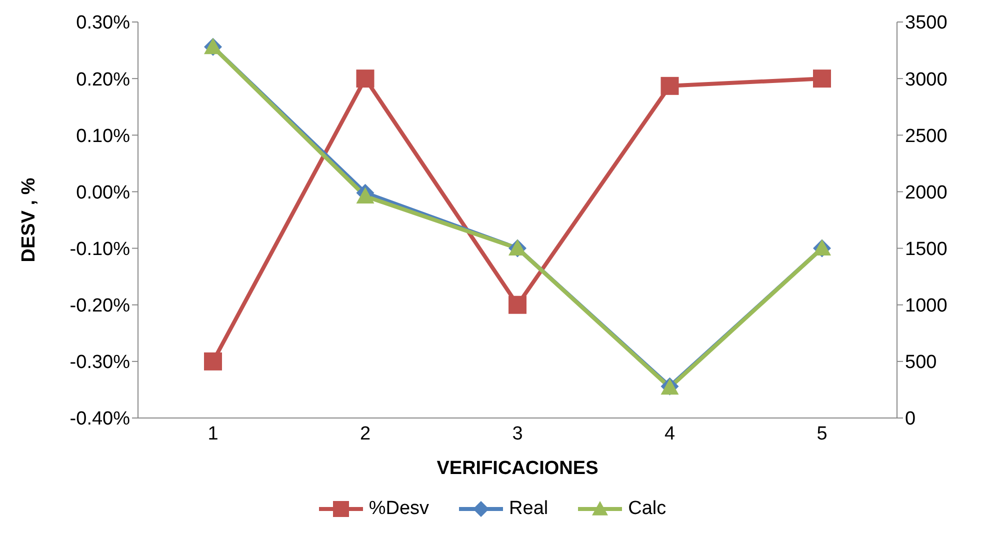 This screenshot has width=985, height=550. Describe the element at coordinates (926, 306) in the screenshot. I see `y2-tick-label: 1000` at that location.